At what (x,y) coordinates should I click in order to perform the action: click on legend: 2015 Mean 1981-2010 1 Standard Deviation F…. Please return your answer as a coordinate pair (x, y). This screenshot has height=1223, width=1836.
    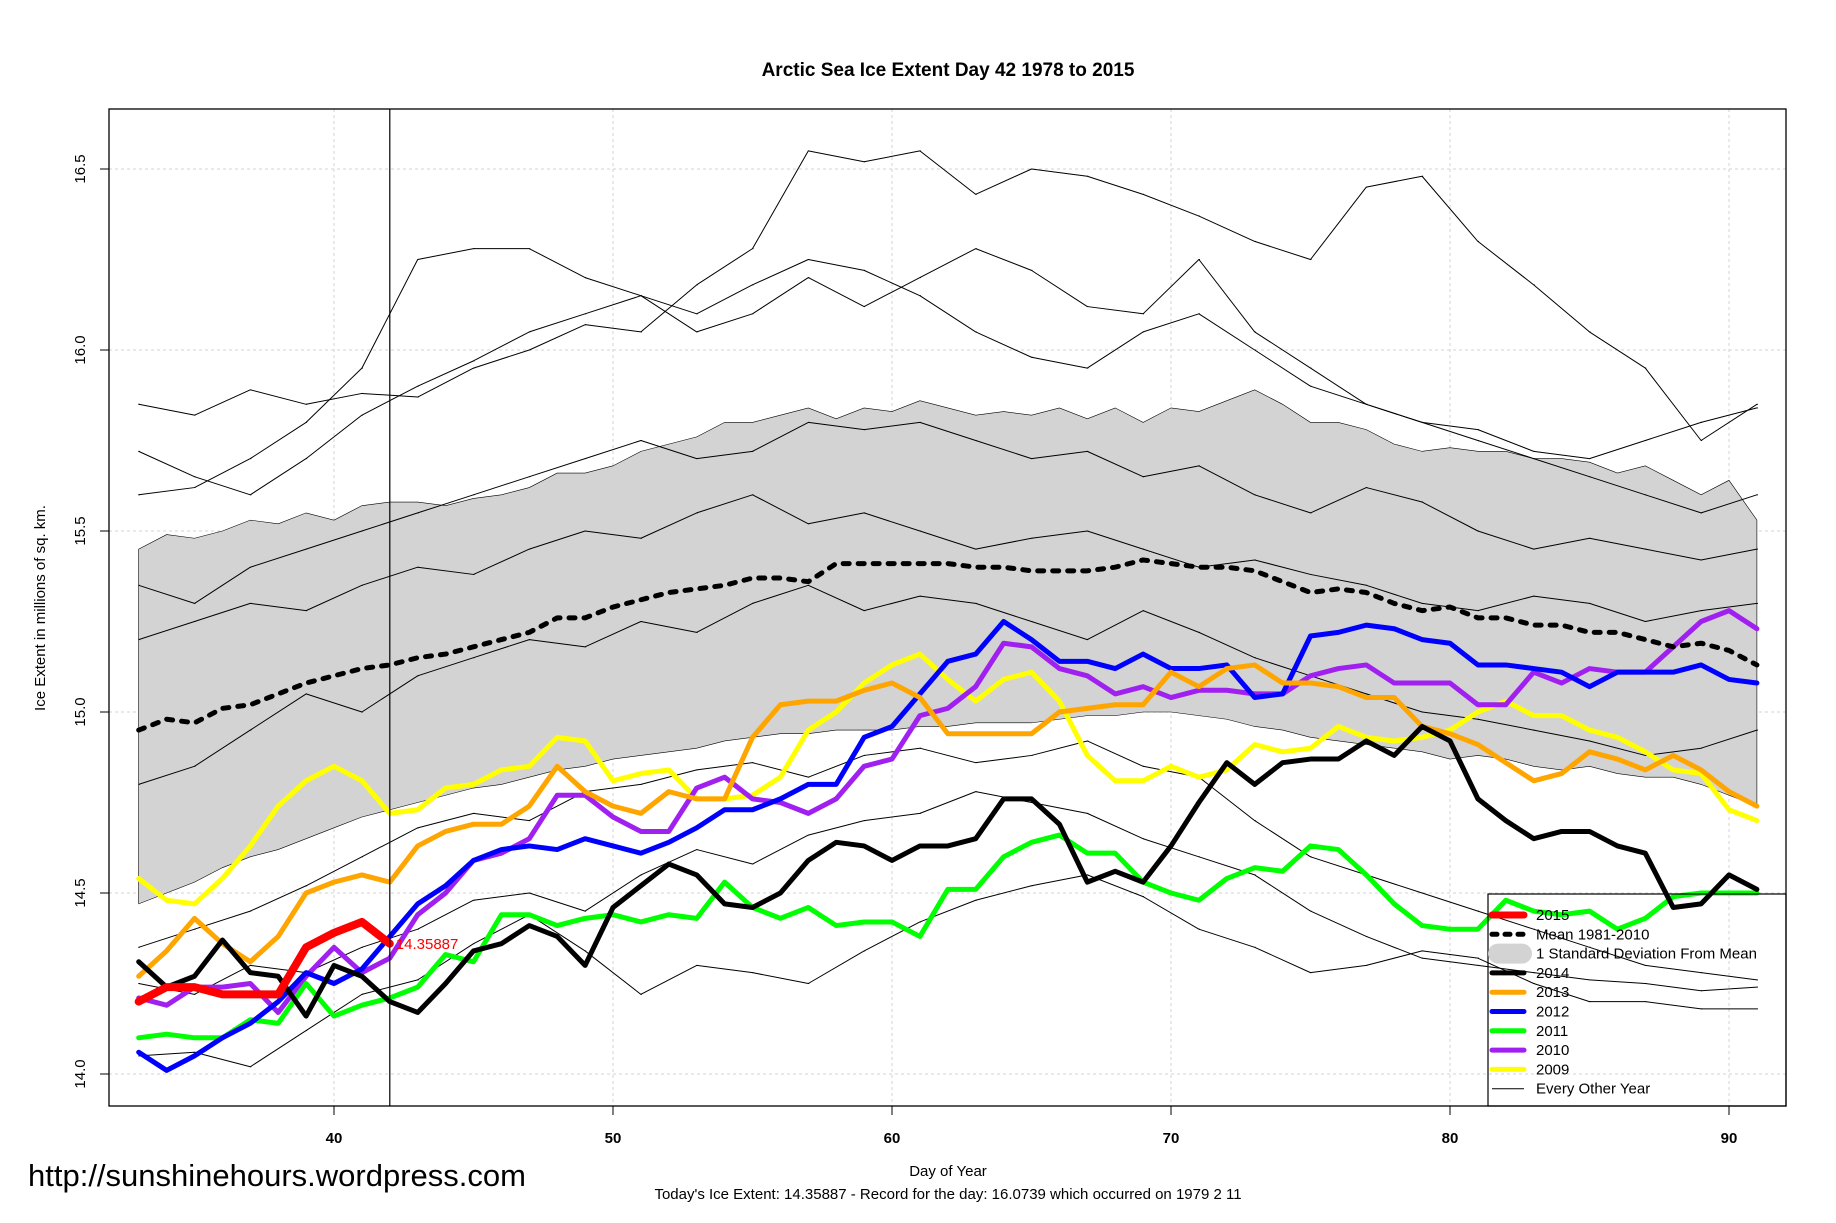
    Looking at the image, I should click on (1637, 1000).